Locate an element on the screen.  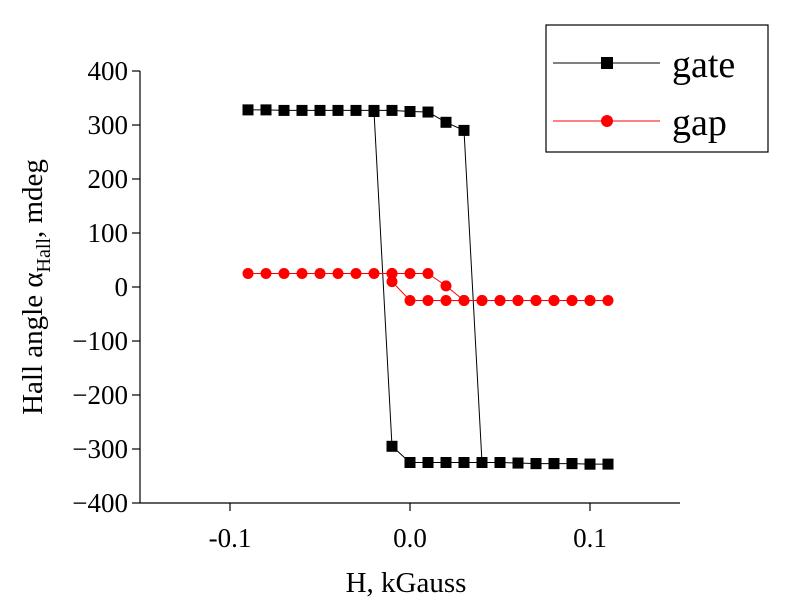
legend-marker-gate is located at coordinates (607, 63).